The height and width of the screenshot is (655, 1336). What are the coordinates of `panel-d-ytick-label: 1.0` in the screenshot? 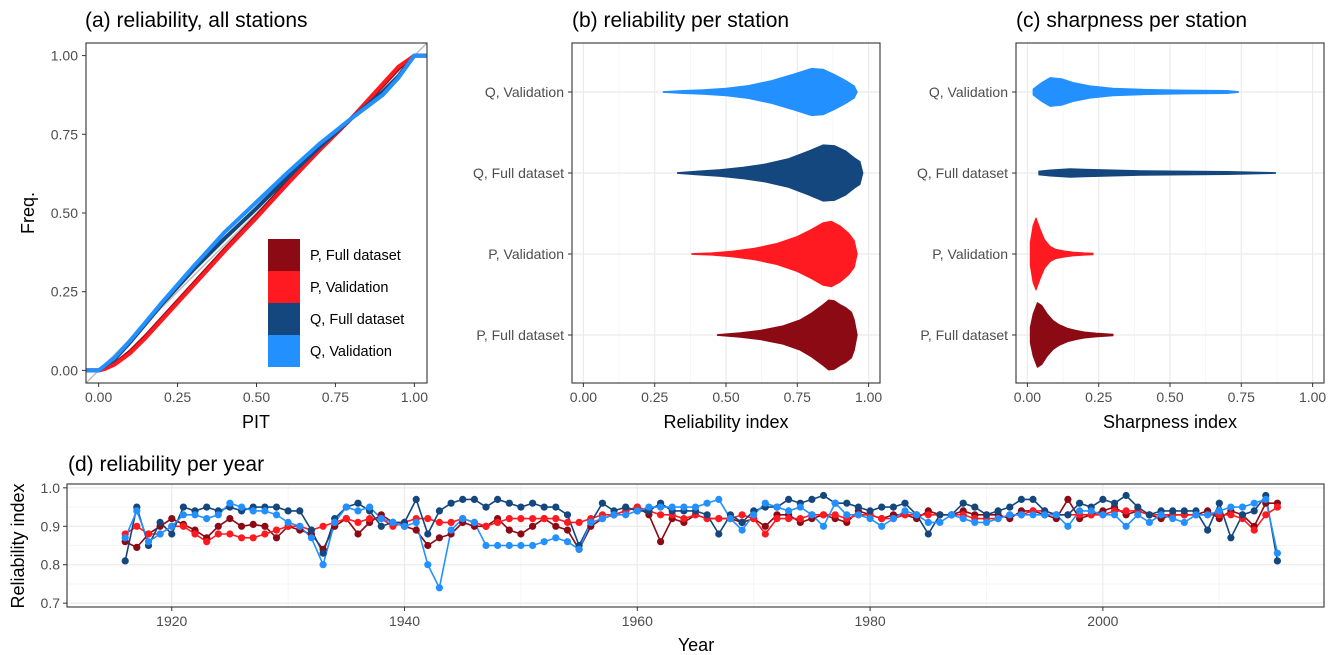 It's located at (51, 488).